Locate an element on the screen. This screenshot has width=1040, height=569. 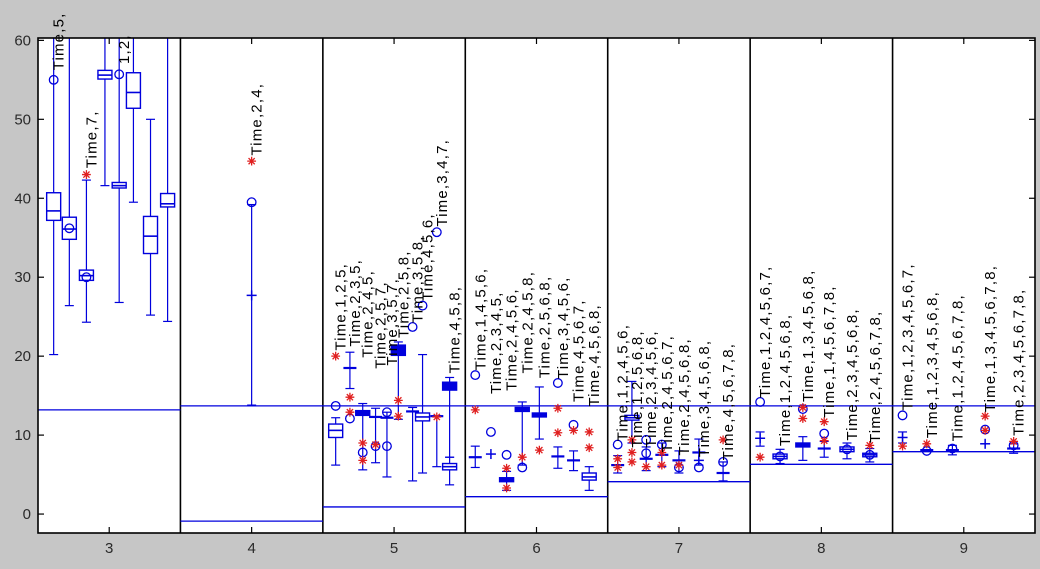
y-tick-label: 50 is located at coordinates (22, 119).